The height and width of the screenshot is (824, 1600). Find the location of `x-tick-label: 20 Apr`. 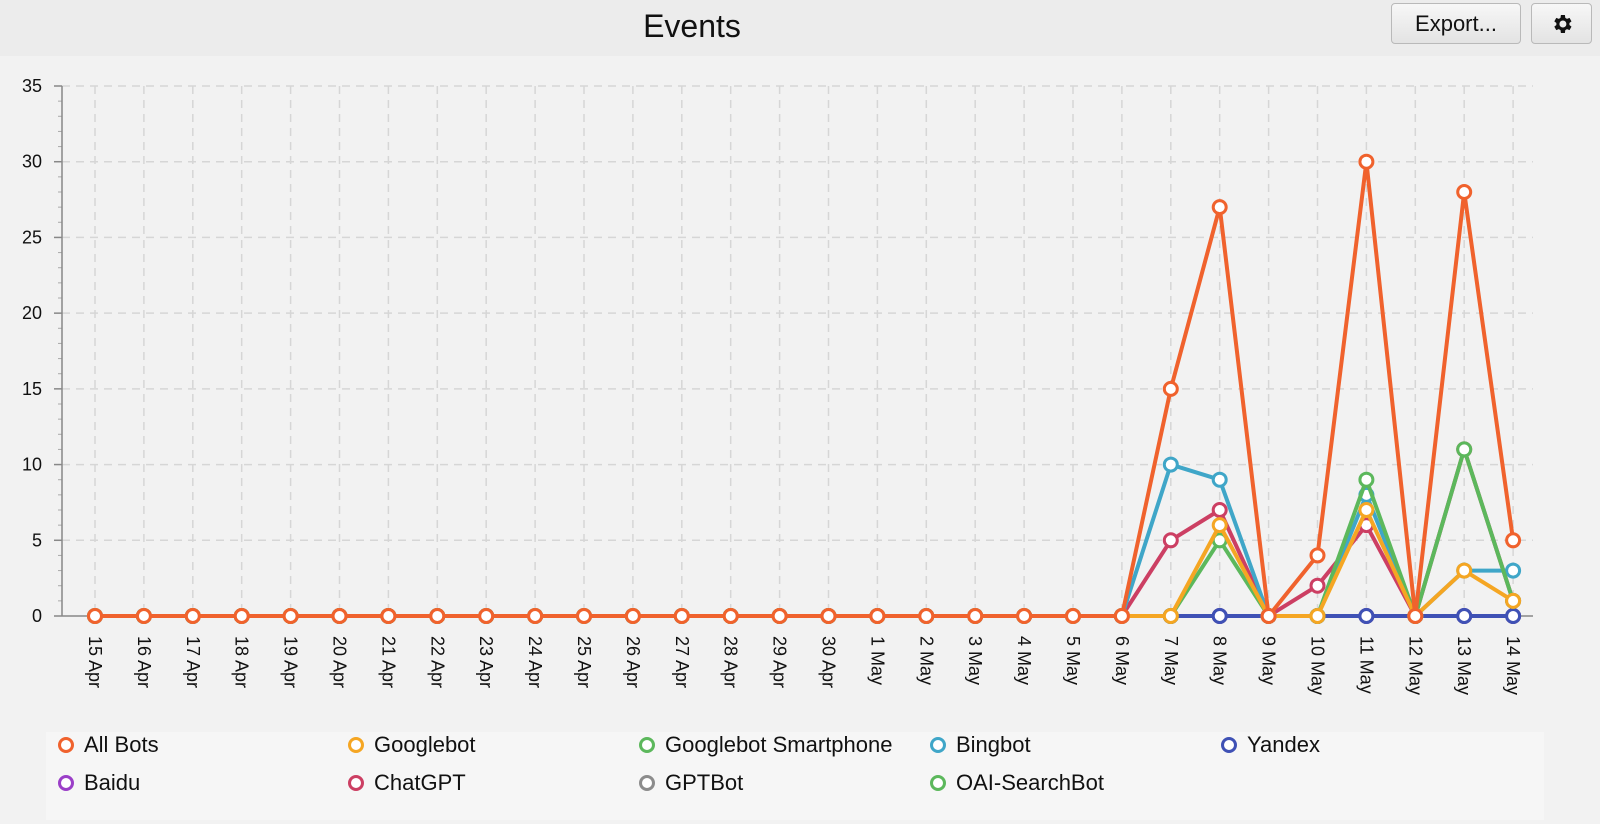

x-tick-label: 20 Apr is located at coordinates (340, 662).